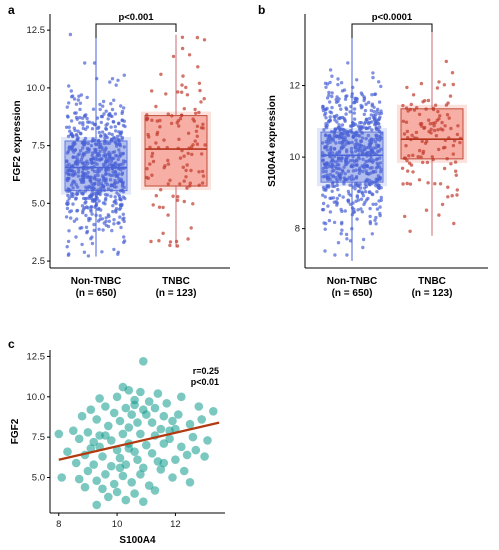  I want to click on x-tick-label: 8, so click(58, 524).